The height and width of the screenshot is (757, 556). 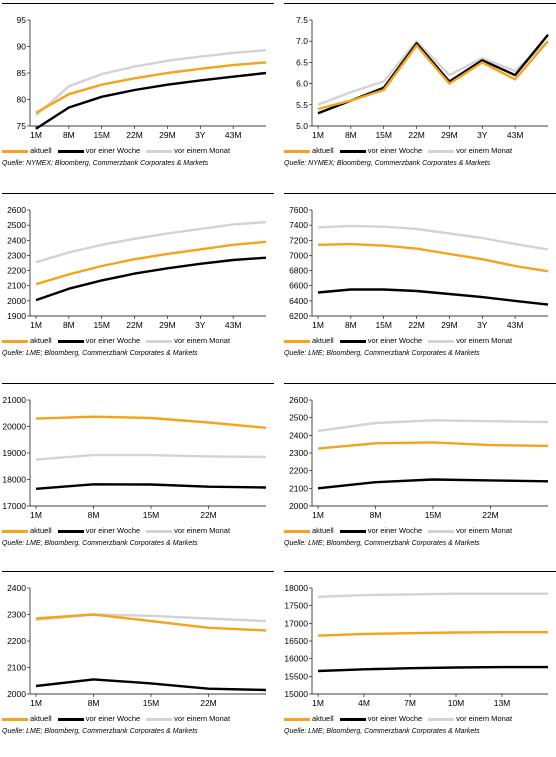 What do you see at coordinates (151, 457) in the screenshot?
I see `series-line-monat` at bounding box center [151, 457].